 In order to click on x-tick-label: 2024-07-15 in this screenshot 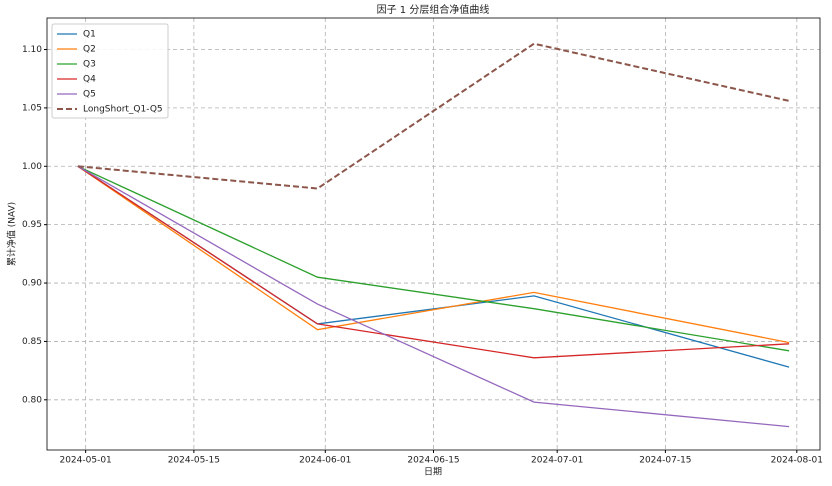, I will do `click(665, 461)`.